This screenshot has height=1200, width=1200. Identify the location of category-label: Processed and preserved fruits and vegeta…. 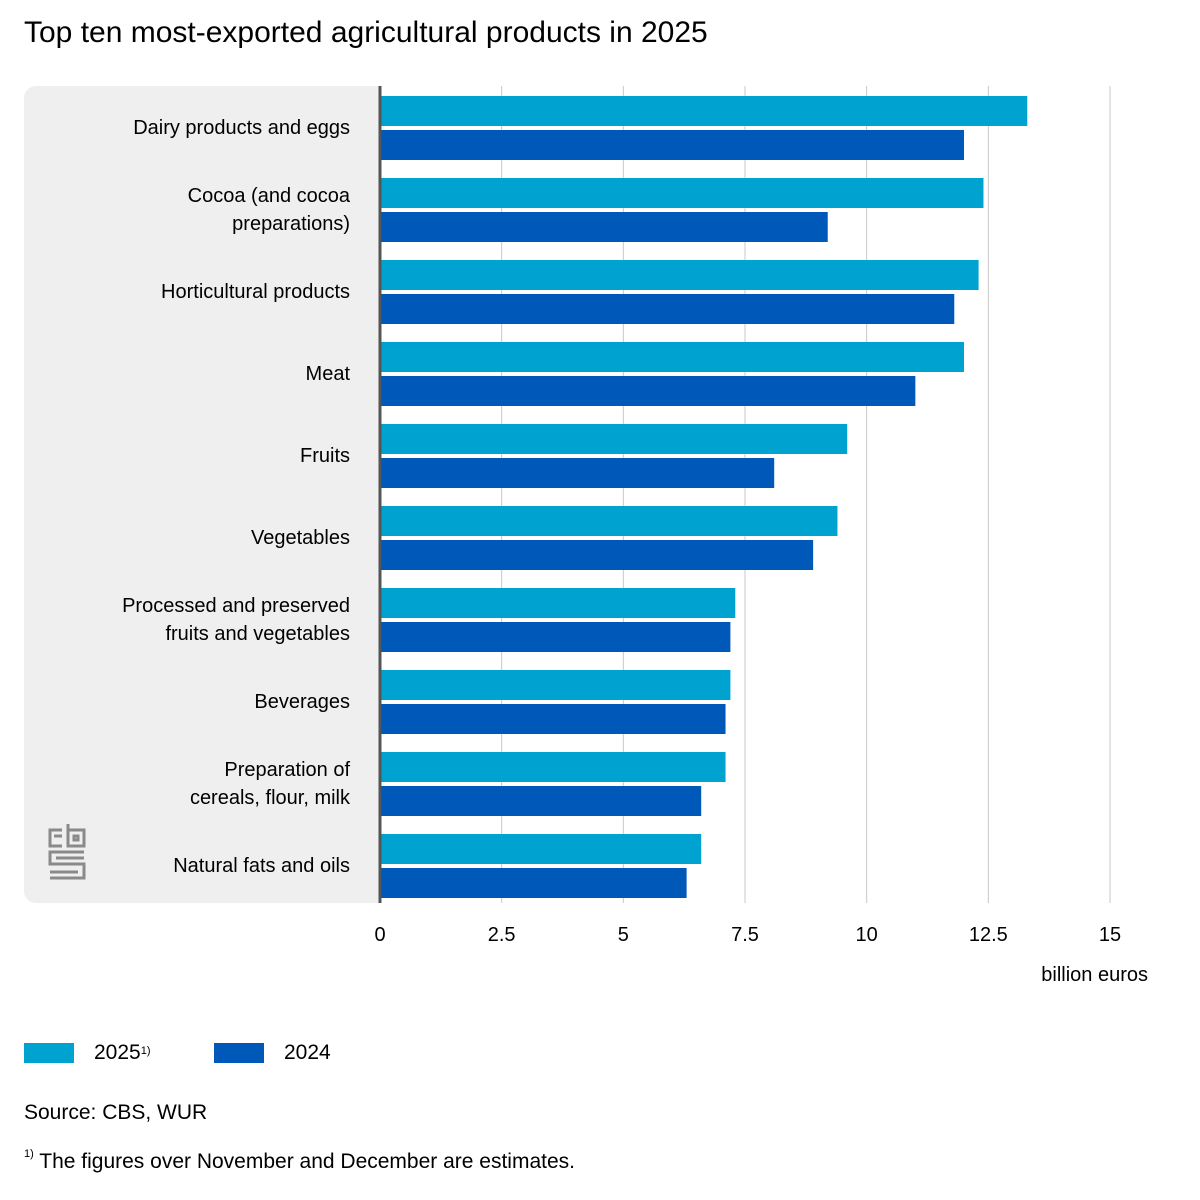
(236, 620).